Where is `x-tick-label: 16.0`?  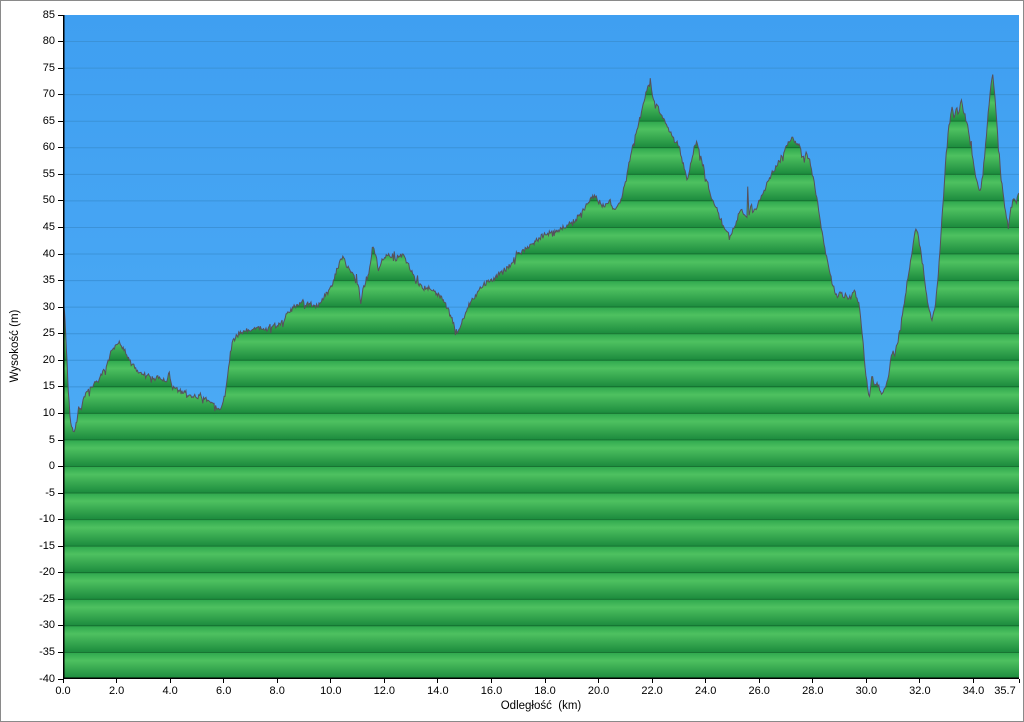
x-tick-label: 16.0 is located at coordinates (491, 691).